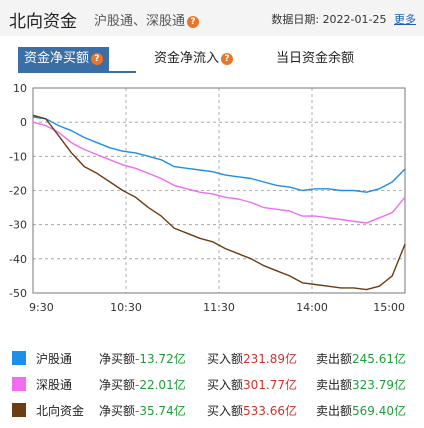 The image size is (424, 428). Describe the element at coordinates (41, 307) in the screenshot. I see `x-tick-label: 9:30` at that location.